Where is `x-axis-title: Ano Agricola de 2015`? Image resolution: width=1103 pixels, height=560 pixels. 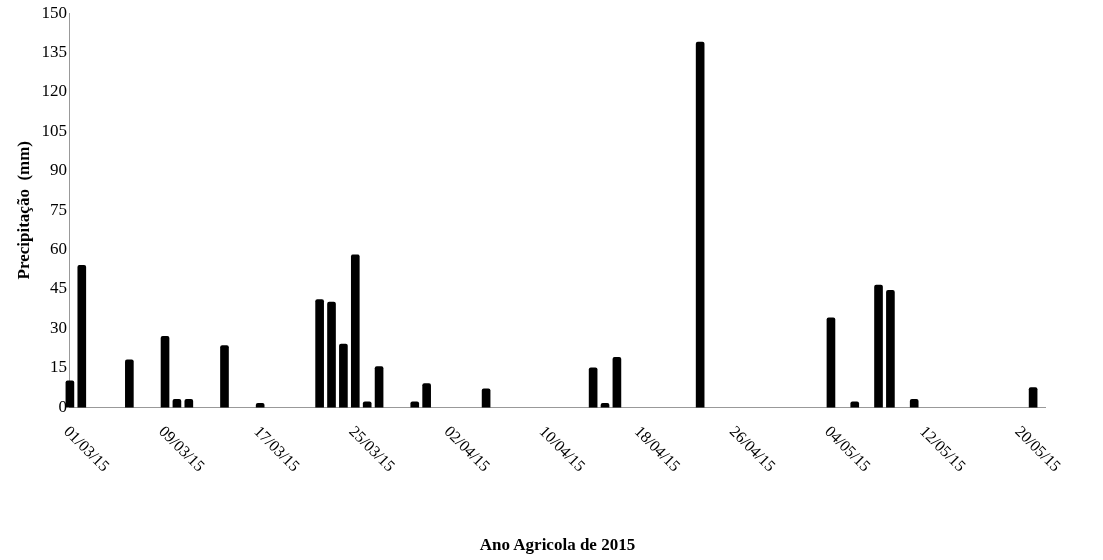 x-axis-title: Ano Agricola de 2015 is located at coordinates (557, 545).